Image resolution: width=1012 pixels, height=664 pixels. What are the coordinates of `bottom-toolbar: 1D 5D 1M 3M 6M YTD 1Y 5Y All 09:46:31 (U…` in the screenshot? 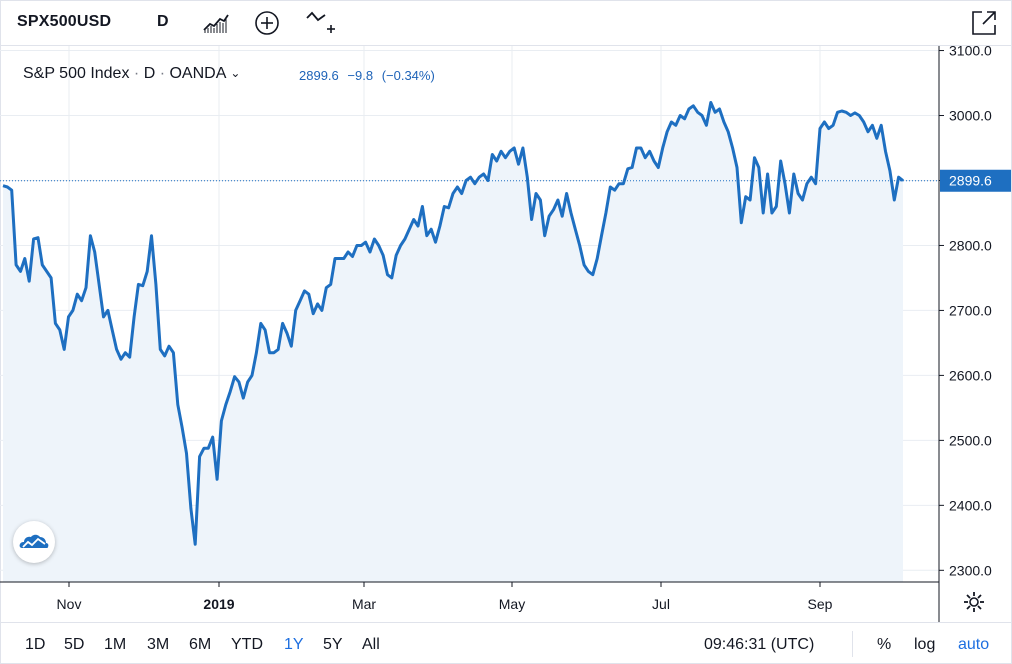 It's located at (506, 643).